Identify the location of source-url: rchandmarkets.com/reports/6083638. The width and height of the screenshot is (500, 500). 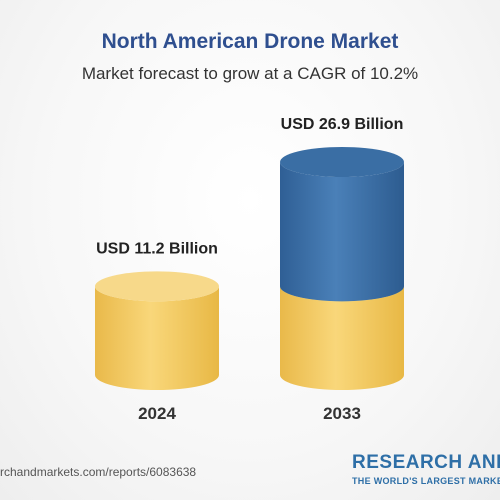
(98, 472).